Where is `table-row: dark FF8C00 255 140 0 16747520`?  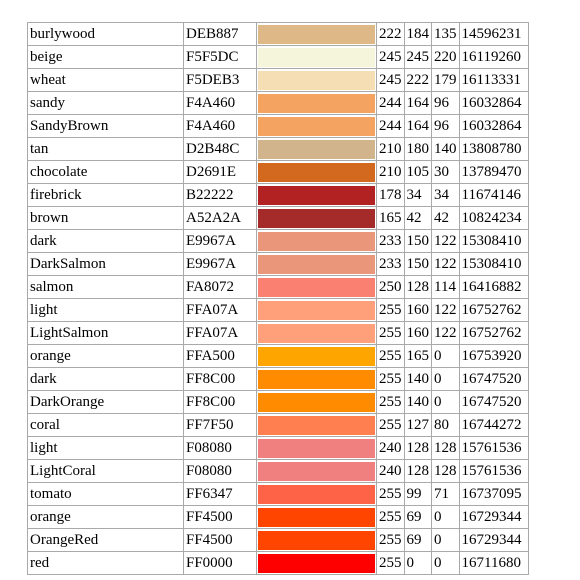 table-row: dark FF8C00 255 140 0 16747520 is located at coordinates (278, 379).